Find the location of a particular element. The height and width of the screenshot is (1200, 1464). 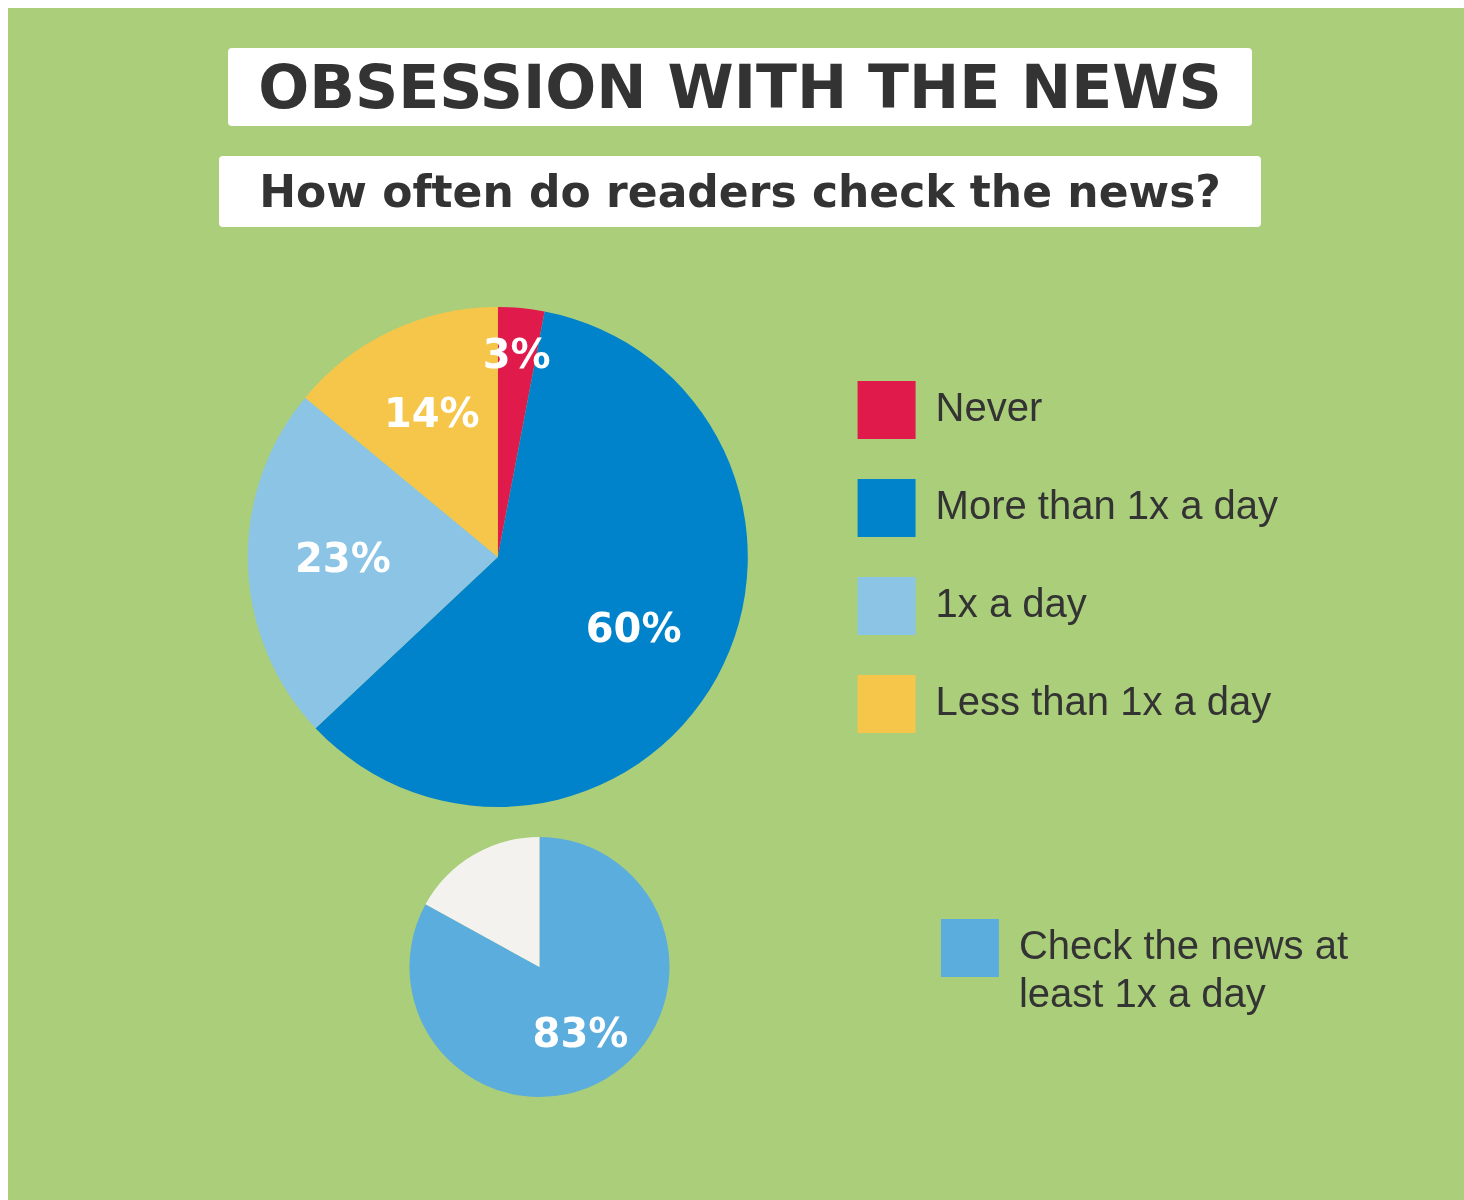

data-label: 60% is located at coordinates (633, 628).